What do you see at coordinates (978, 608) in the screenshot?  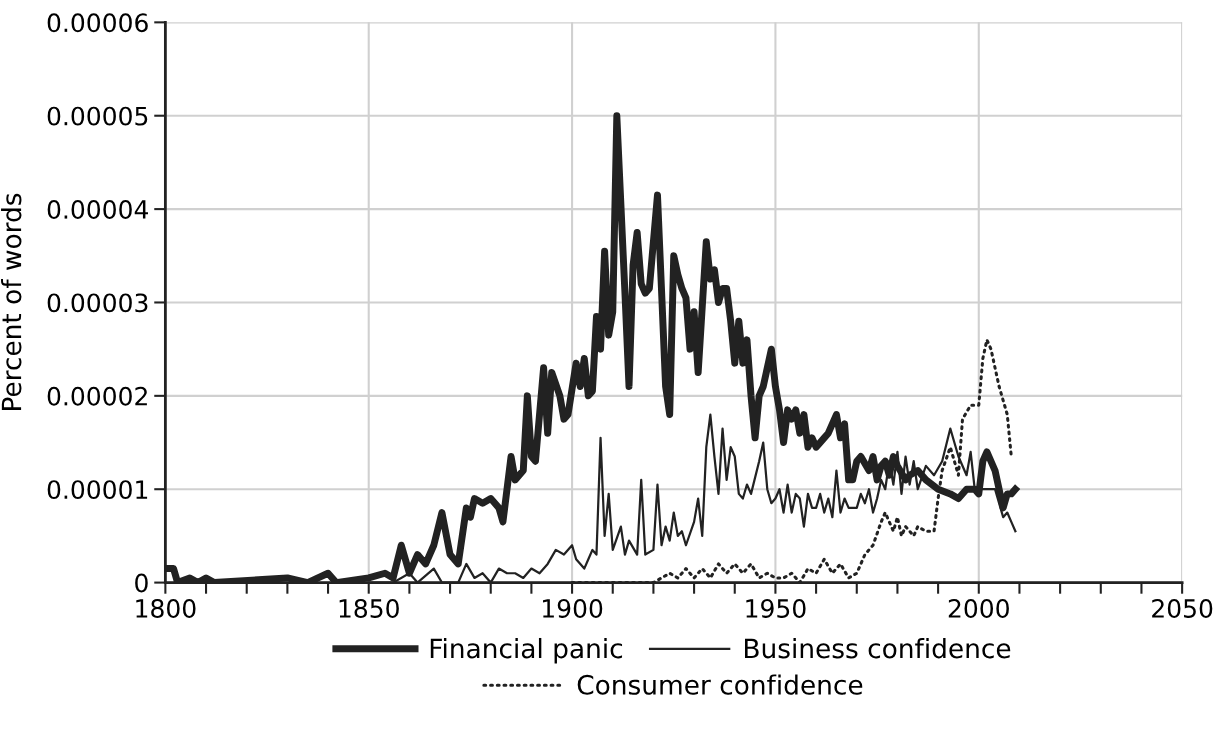 I see `x-tick-label: 2000` at bounding box center [978, 608].